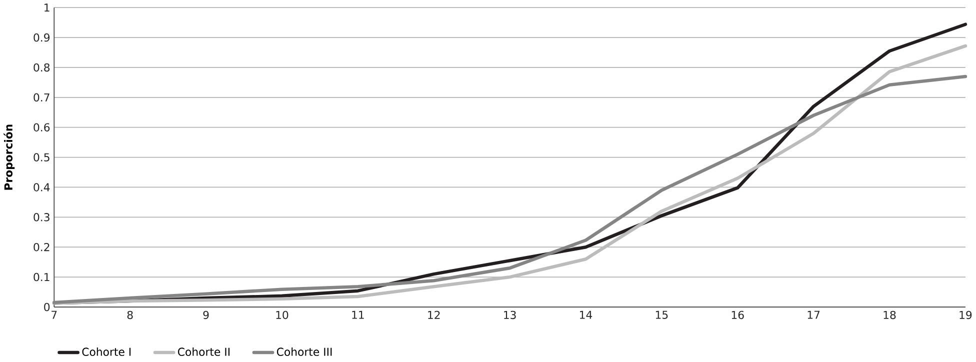 This screenshot has width=976, height=362. What do you see at coordinates (42, 127) in the screenshot?
I see `y-tick-label: 0.6` at bounding box center [42, 127].